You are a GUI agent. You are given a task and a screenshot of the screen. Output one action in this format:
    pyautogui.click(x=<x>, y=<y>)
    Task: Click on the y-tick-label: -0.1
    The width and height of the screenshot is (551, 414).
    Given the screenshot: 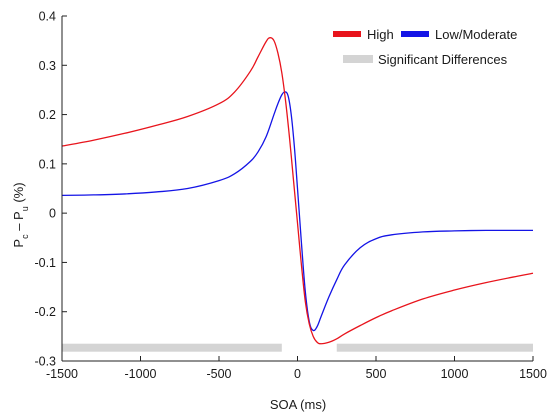 What is the action you would take?
    pyautogui.click(x=45, y=263)
    